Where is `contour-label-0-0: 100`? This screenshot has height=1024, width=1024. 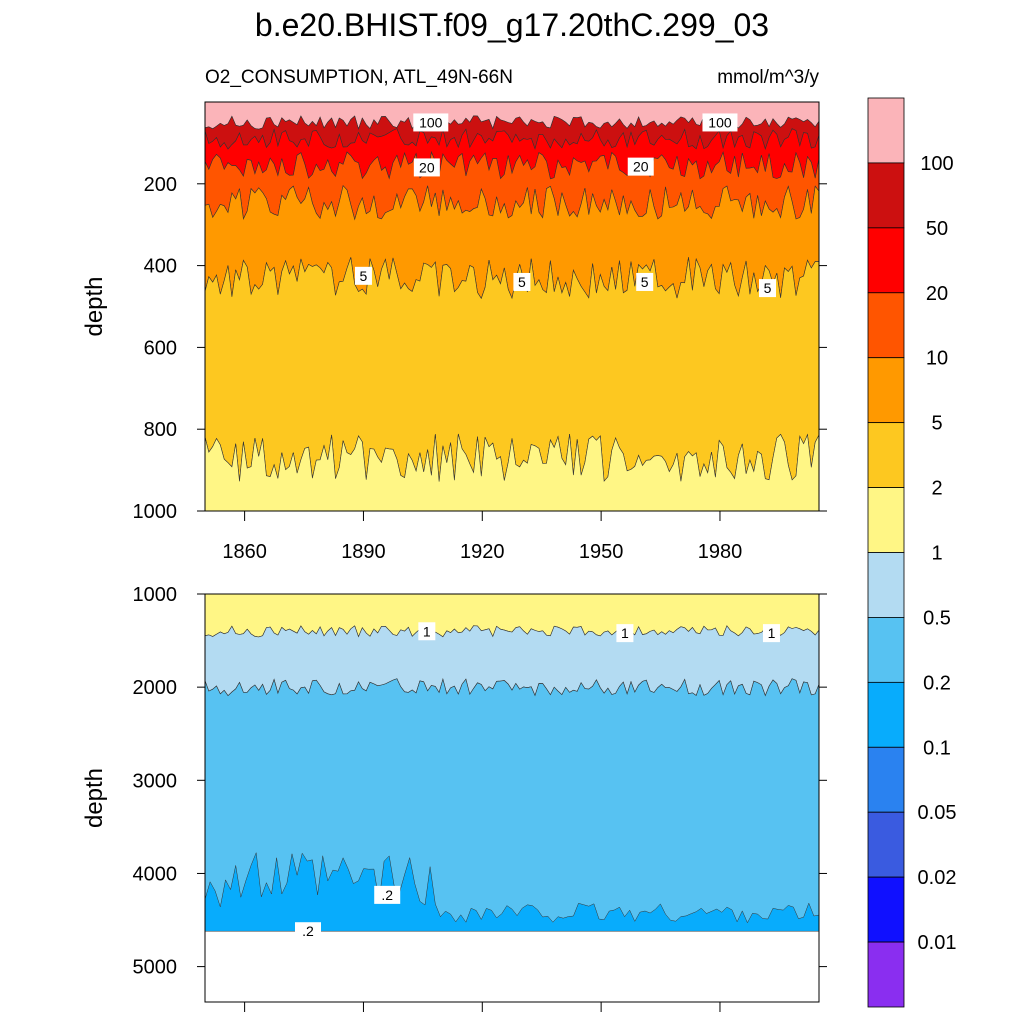 contour-label-0-0: 100 is located at coordinates (431, 122).